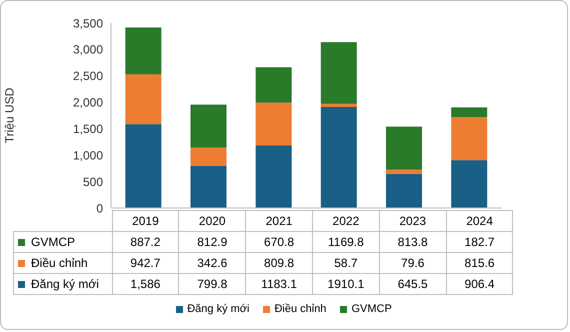 This screenshot has width=570, height=332. Describe the element at coordinates (88, 103) in the screenshot. I see `y-tick-label: 2,000` at that location.